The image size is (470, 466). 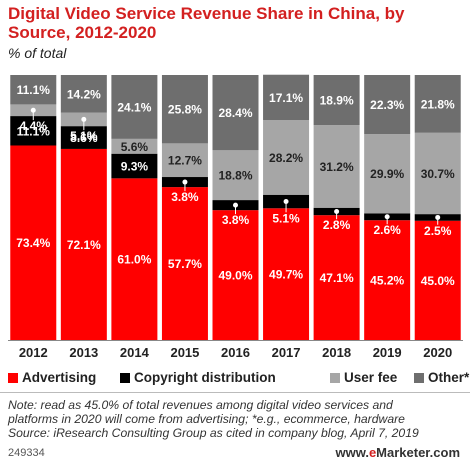 I want to click on data-label: 61.0%, so click(x=134, y=260).